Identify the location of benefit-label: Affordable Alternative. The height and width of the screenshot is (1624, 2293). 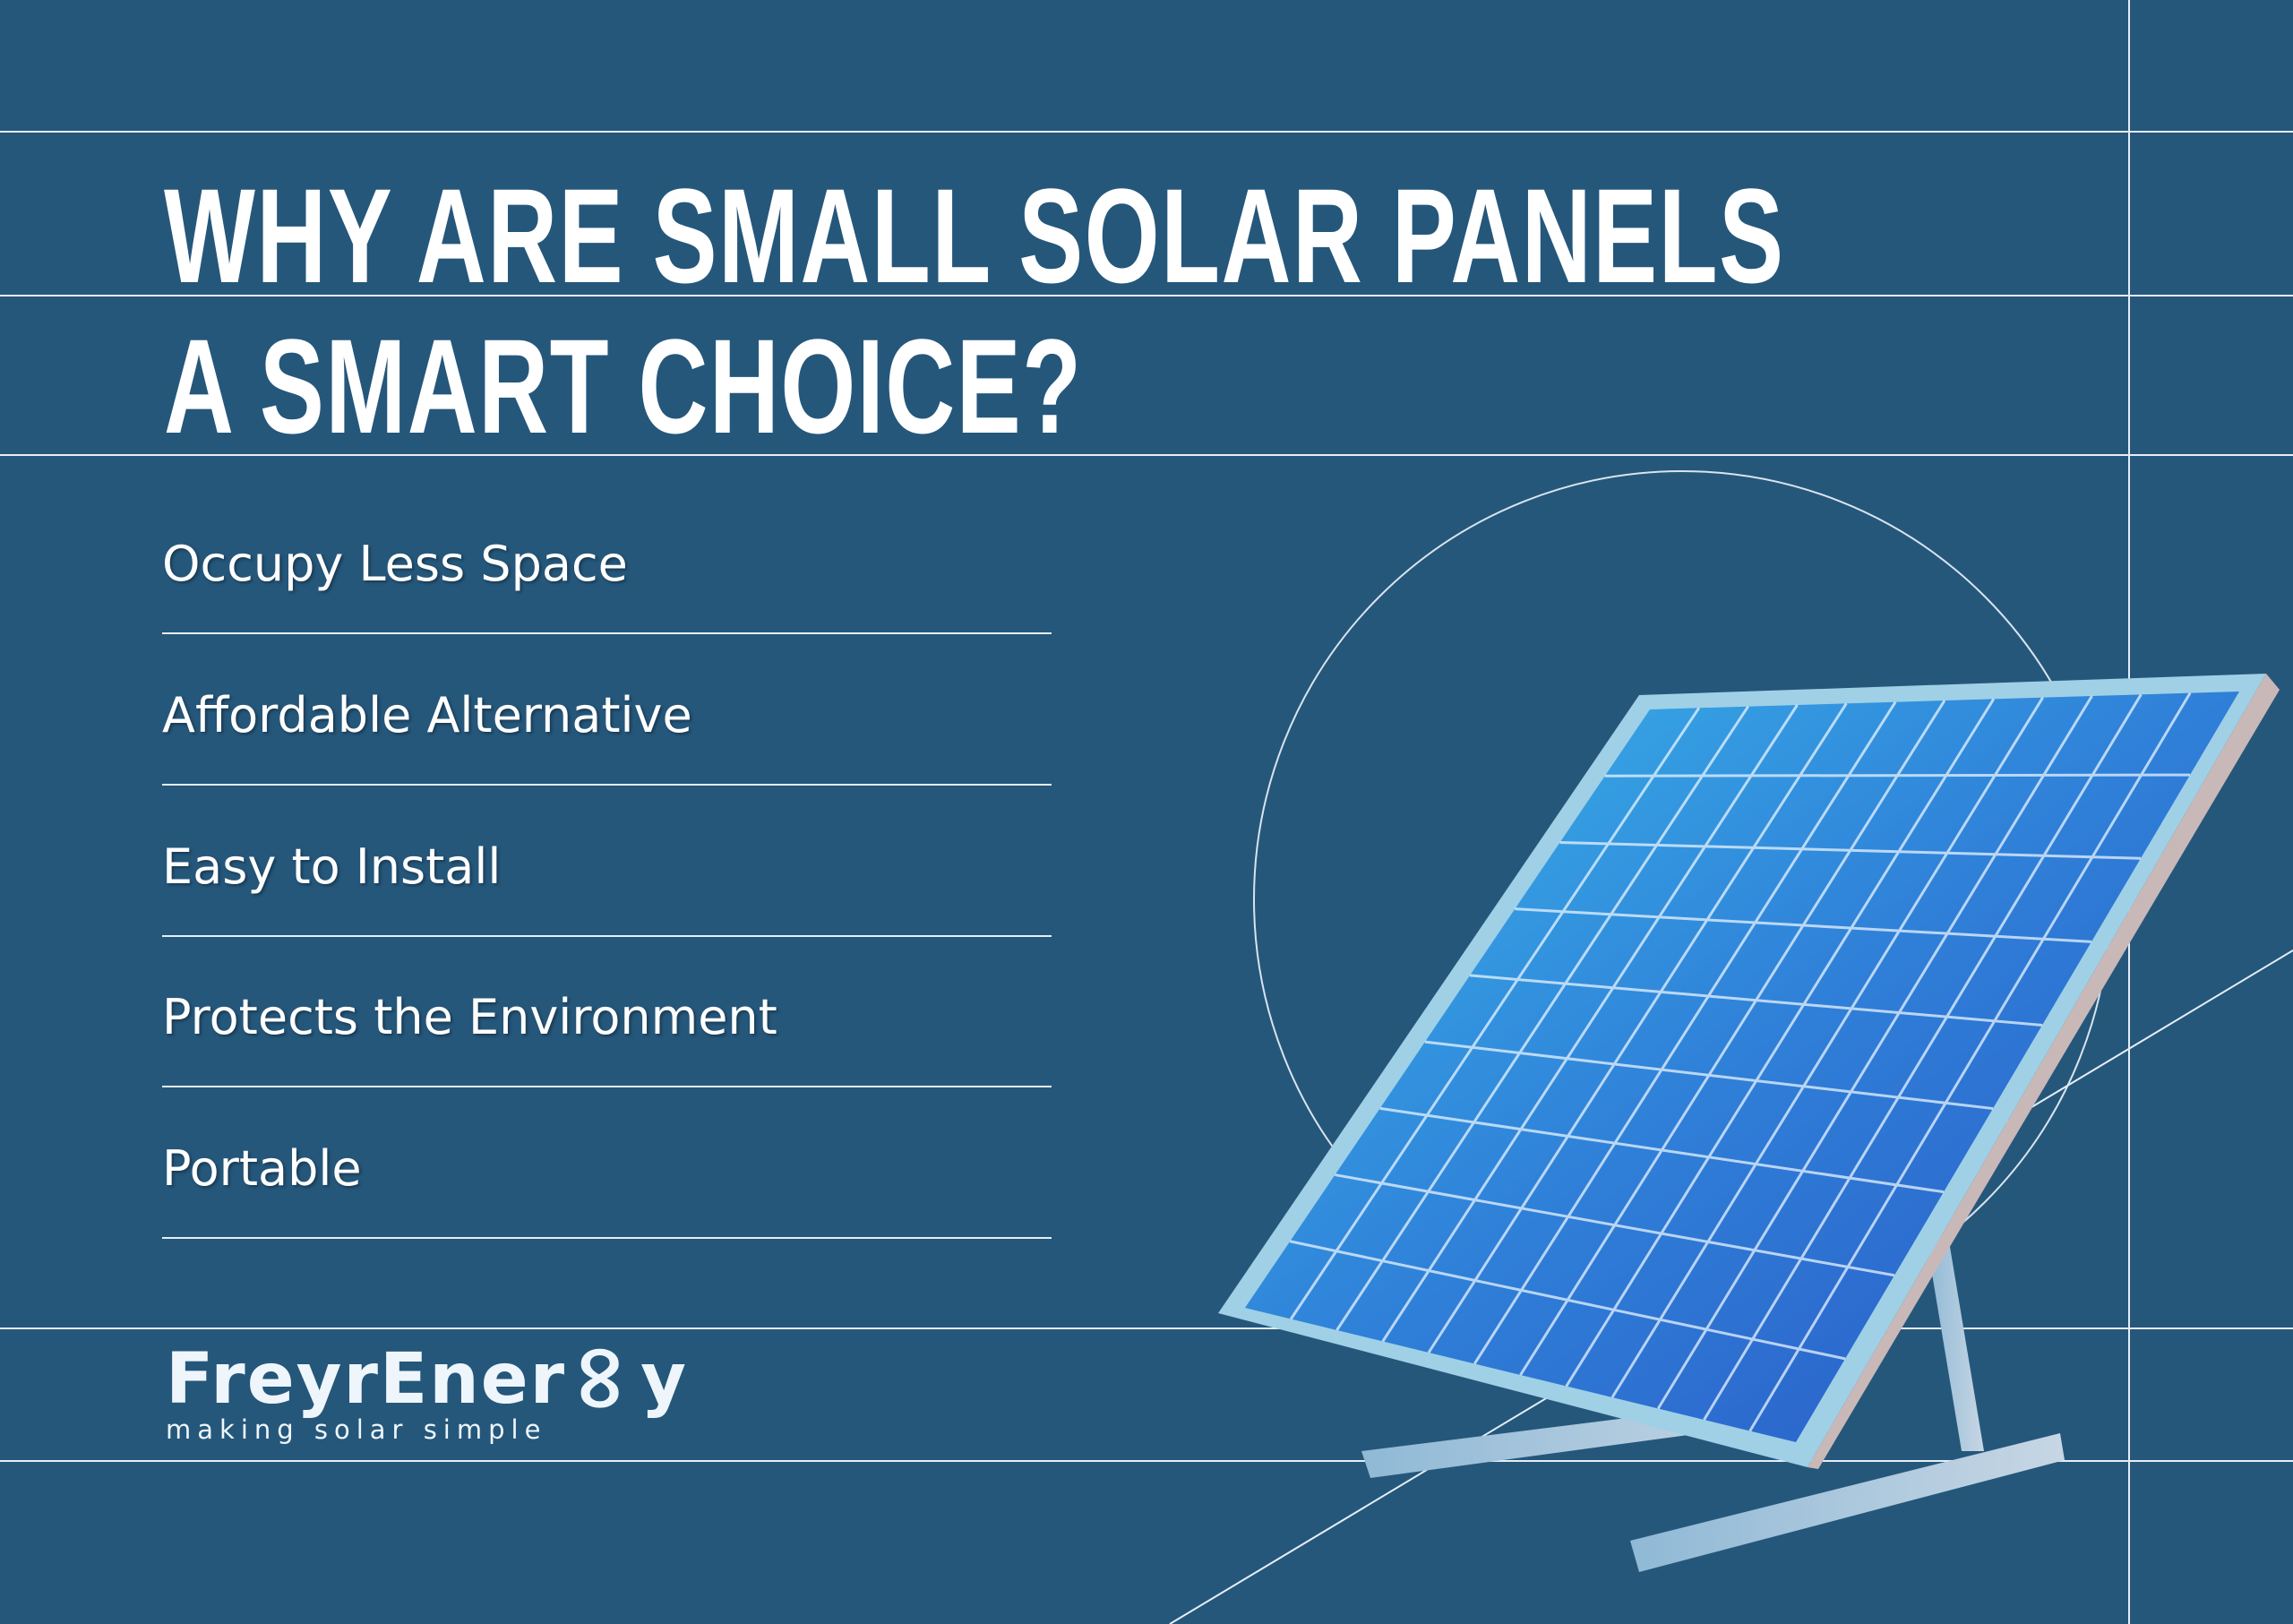
(427, 715).